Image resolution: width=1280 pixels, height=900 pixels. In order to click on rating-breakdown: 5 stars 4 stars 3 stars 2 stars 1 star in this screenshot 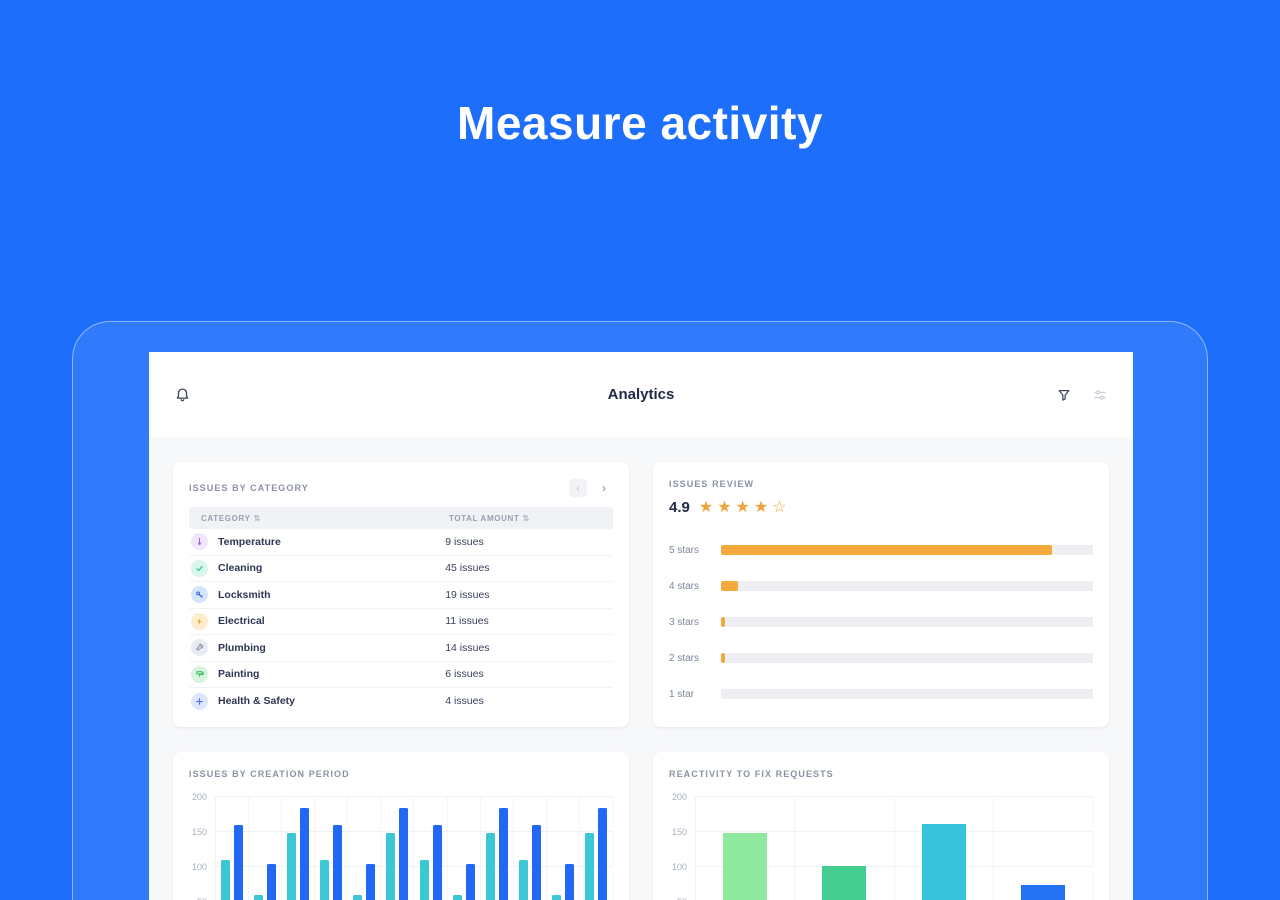, I will do `click(881, 622)`.